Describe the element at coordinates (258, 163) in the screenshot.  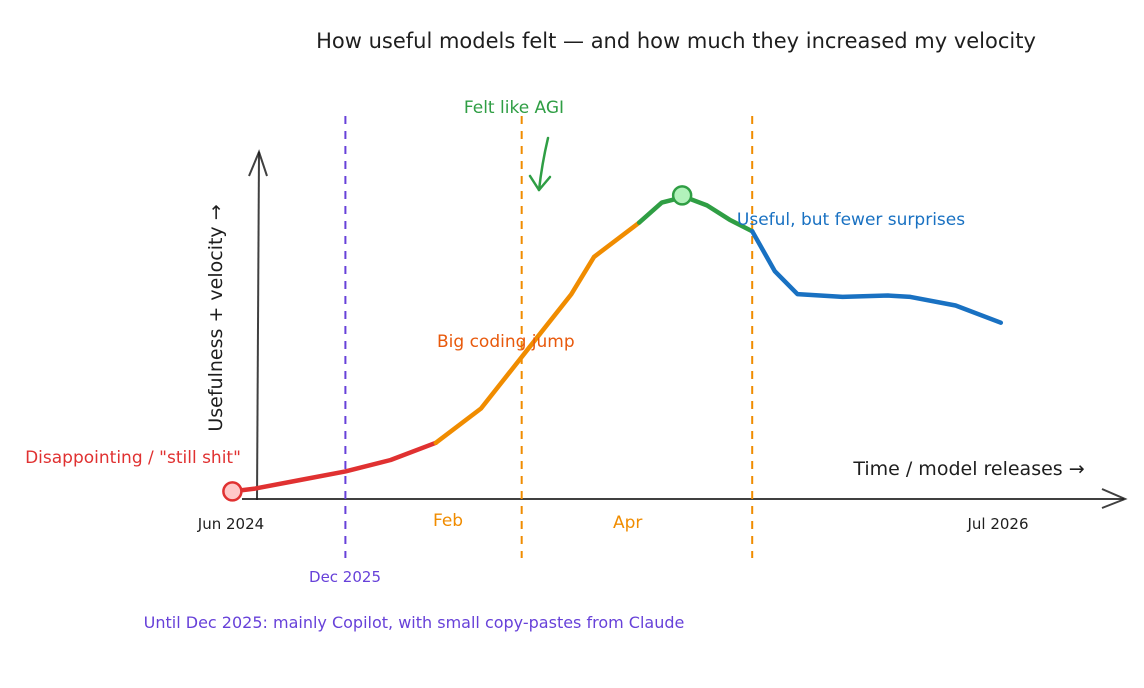
I see `y-axis-arrowhead` at that location.